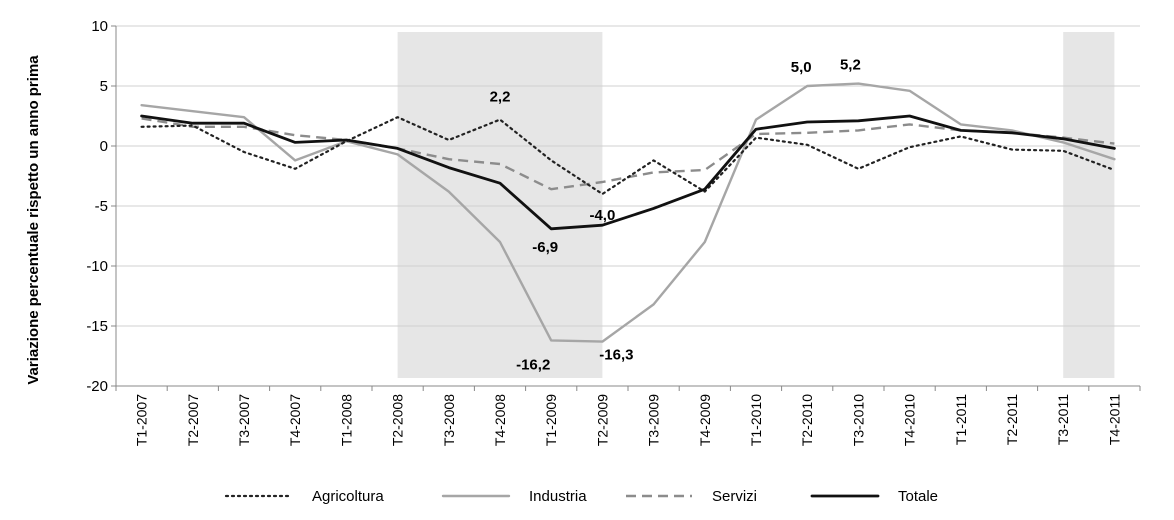 This screenshot has height=520, width=1174. I want to click on y-tick-label: -5, so click(101, 206).